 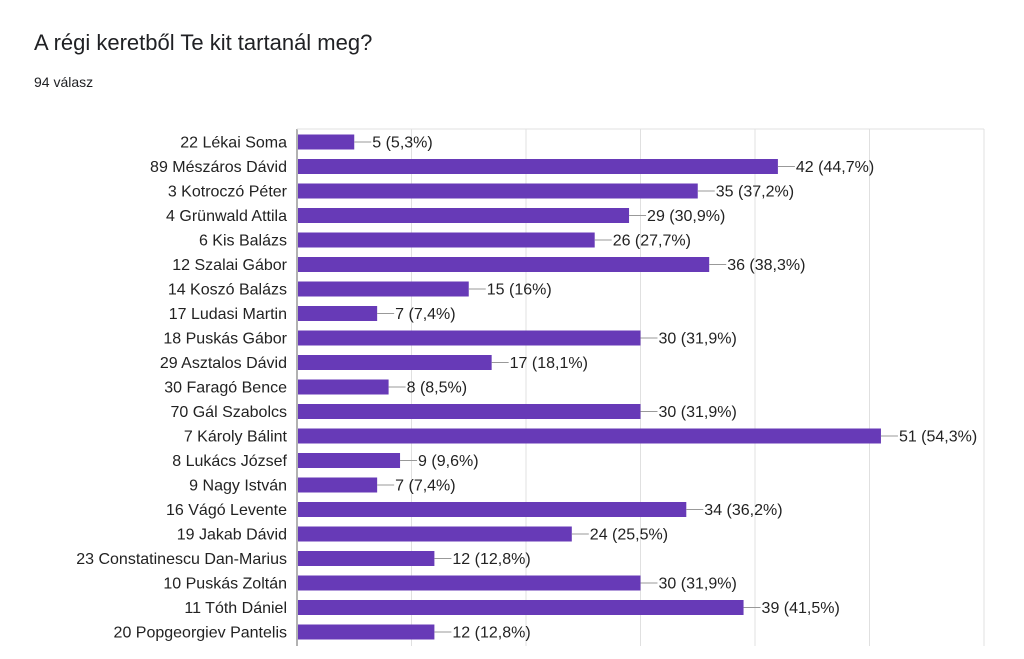 I want to click on response-count: 94 válasz, so click(x=64, y=82).